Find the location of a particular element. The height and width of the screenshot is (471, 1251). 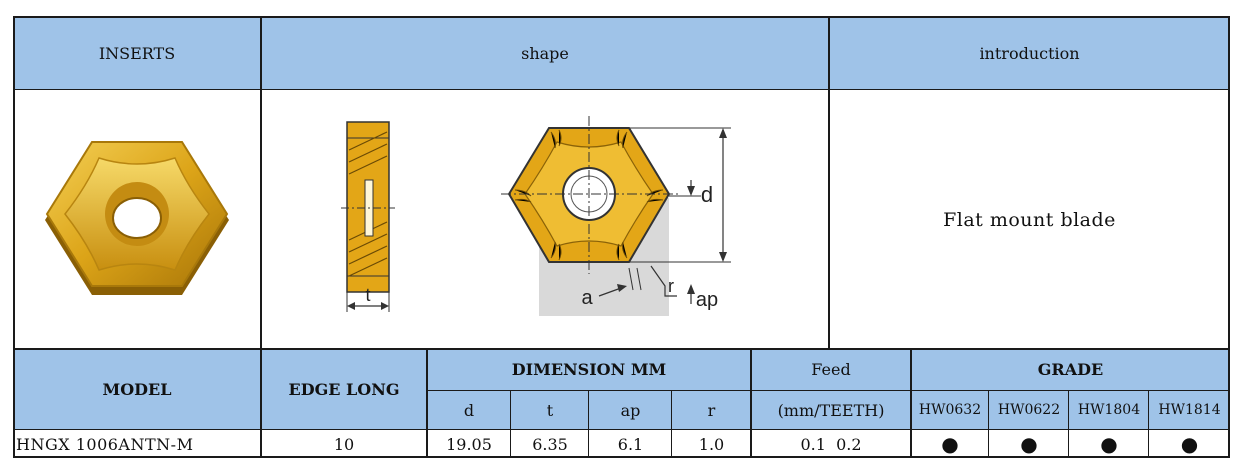

header-dim-t: t is located at coordinates (550, 410).